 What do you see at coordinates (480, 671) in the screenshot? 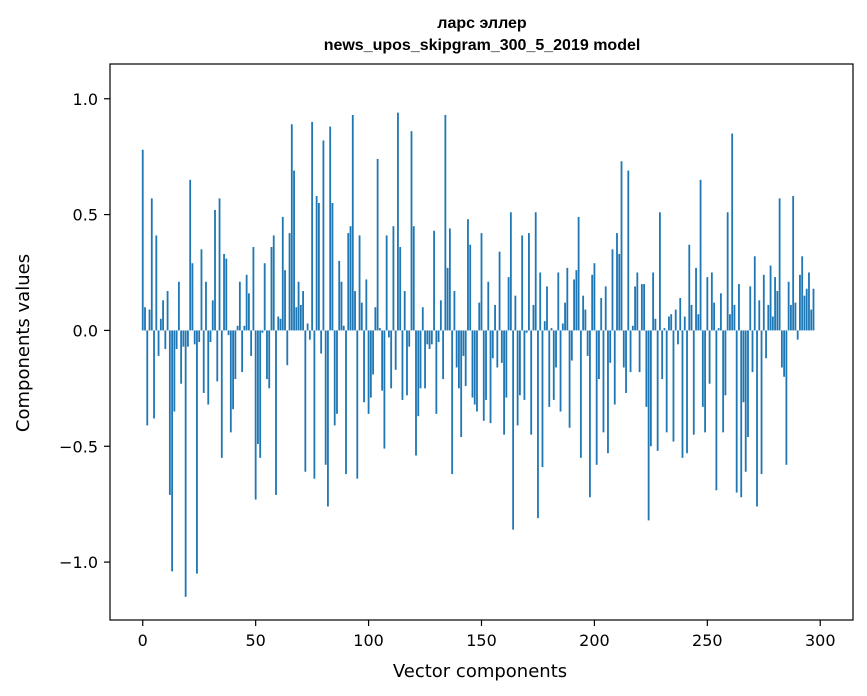
I see `x-axis-label: Vector components` at bounding box center [480, 671].